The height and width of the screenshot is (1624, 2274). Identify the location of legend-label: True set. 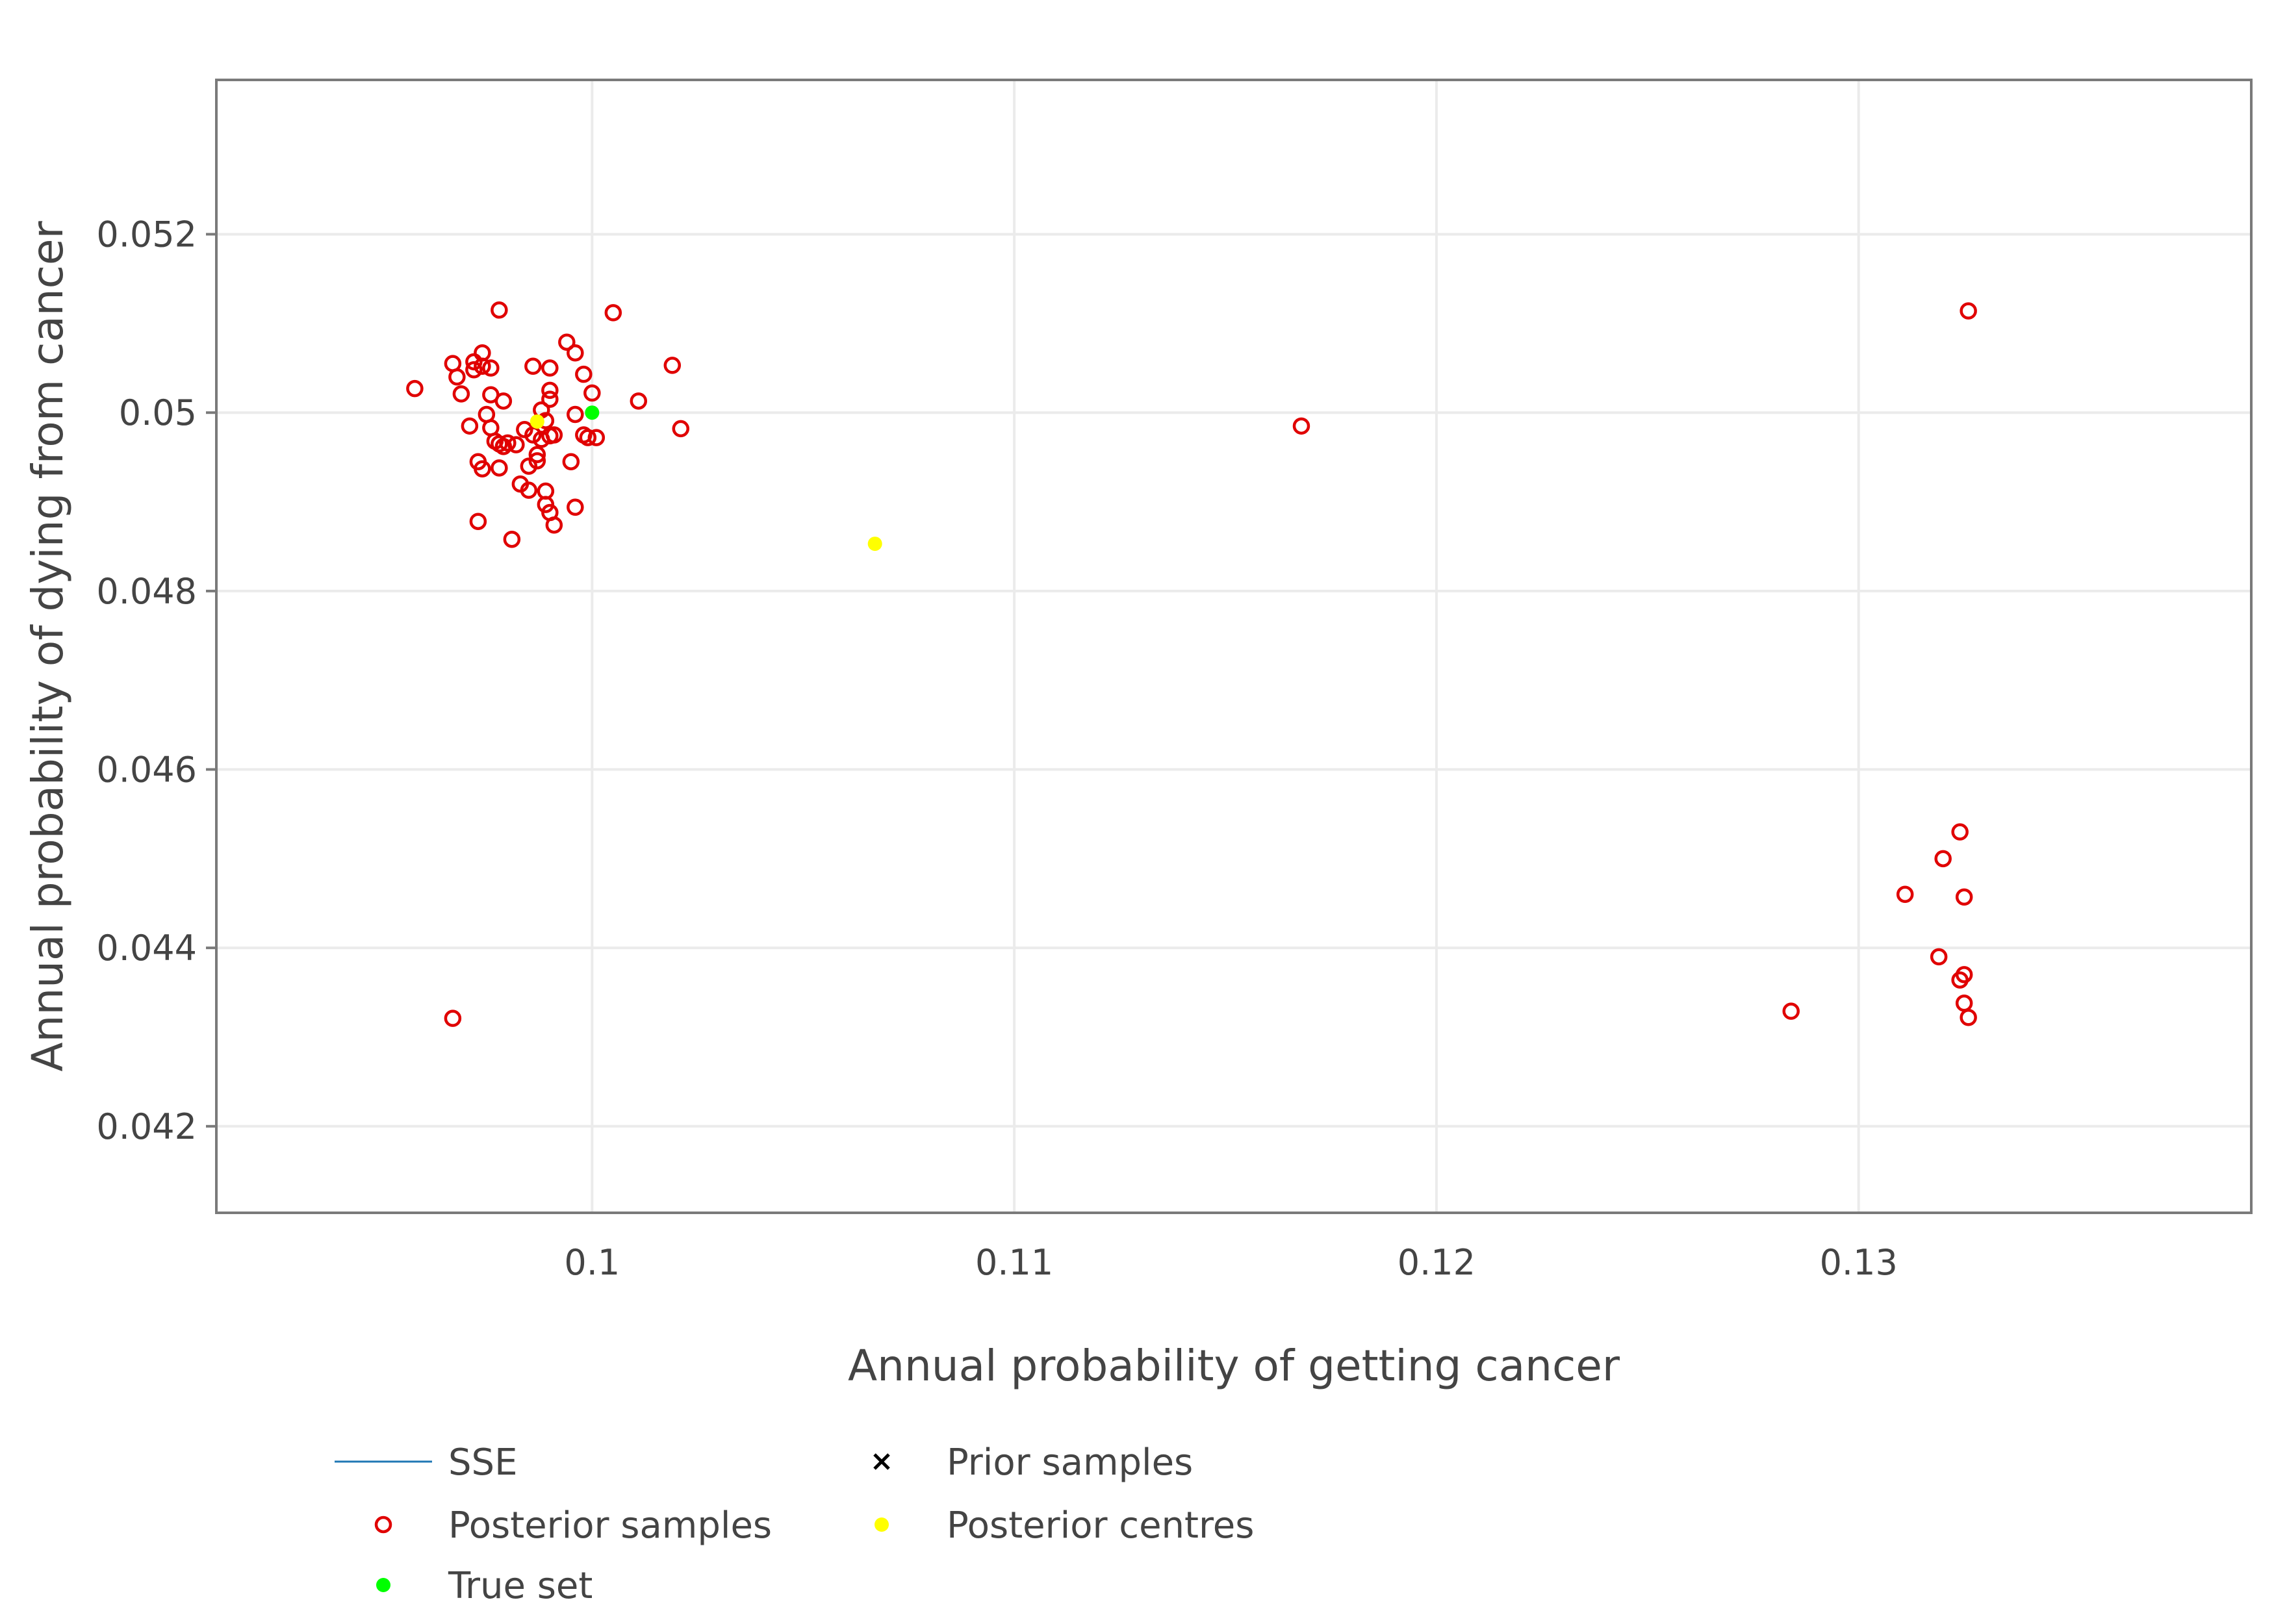
(520, 1586).